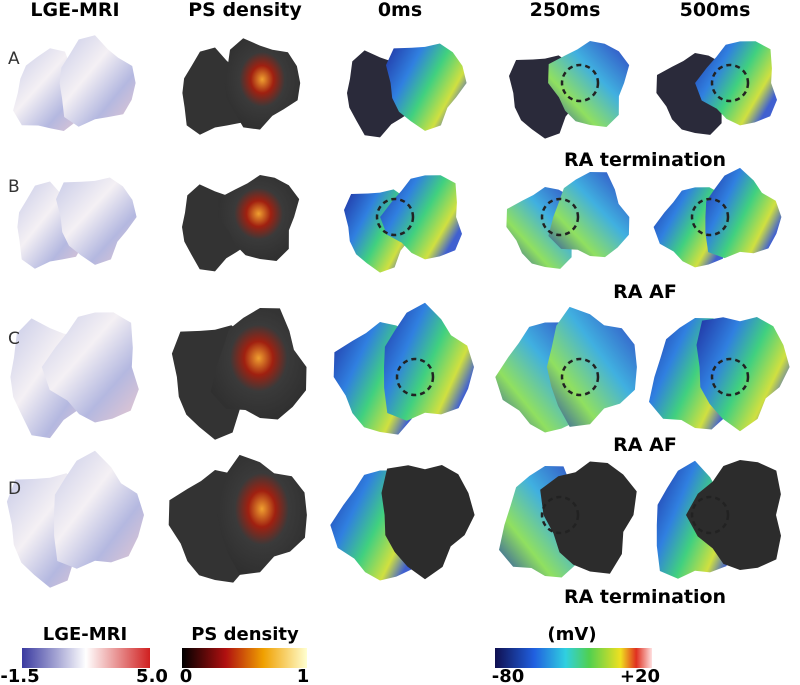 This screenshot has width=800, height=685. I want to click on colorbar-max: 5.0, so click(152, 675).